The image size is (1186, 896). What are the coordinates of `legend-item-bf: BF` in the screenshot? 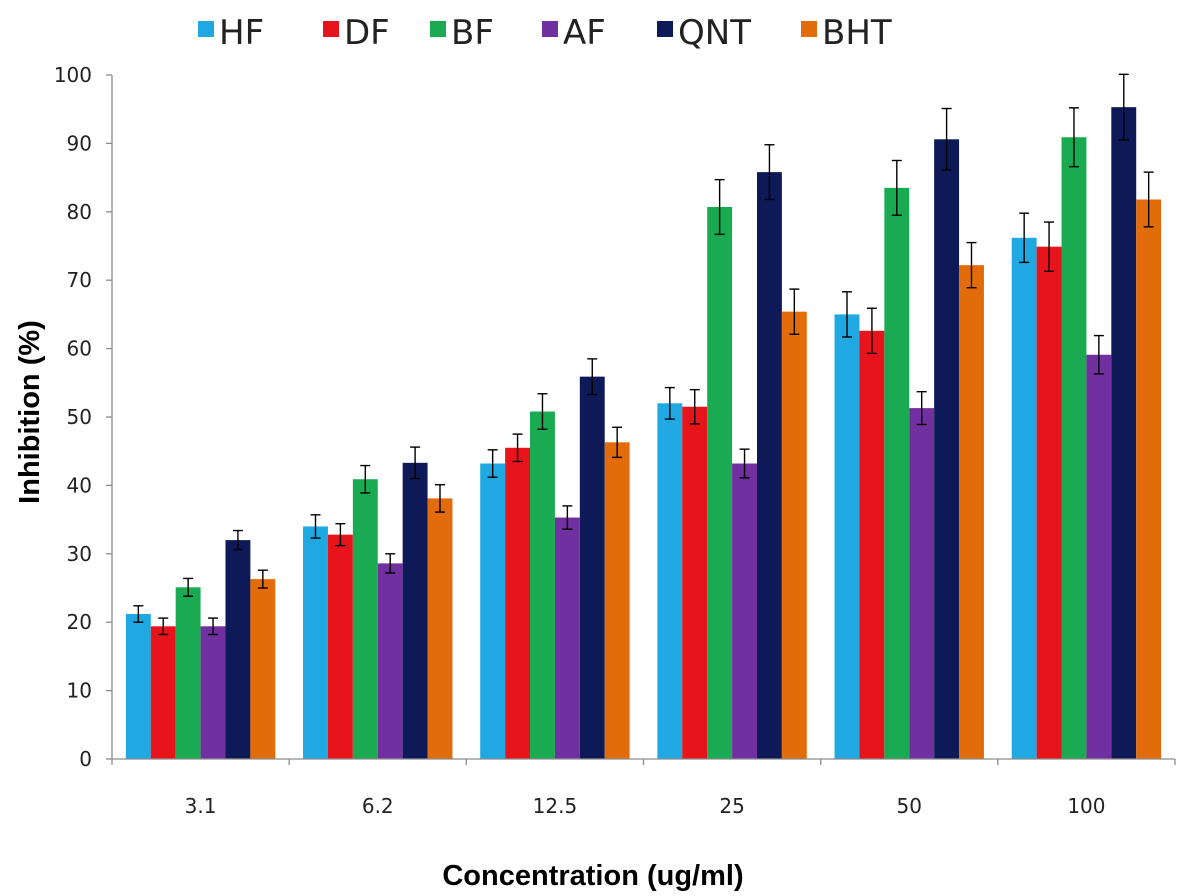 It's located at (462, 33).